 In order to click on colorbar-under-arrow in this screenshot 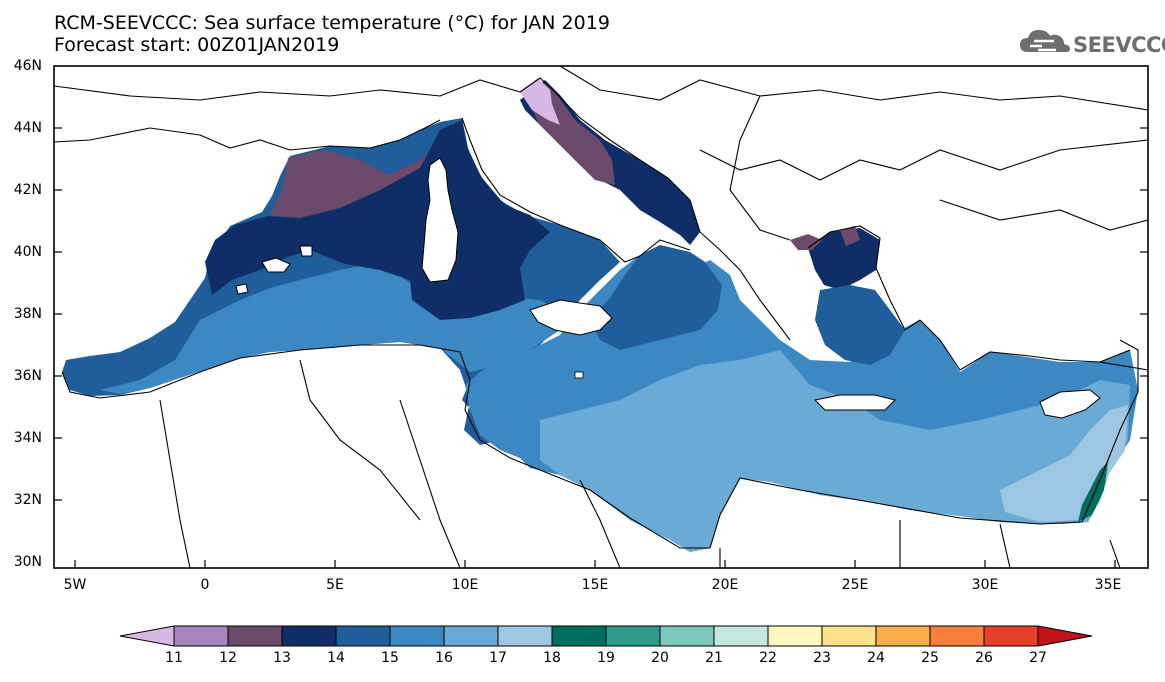, I will do `click(147, 636)`.